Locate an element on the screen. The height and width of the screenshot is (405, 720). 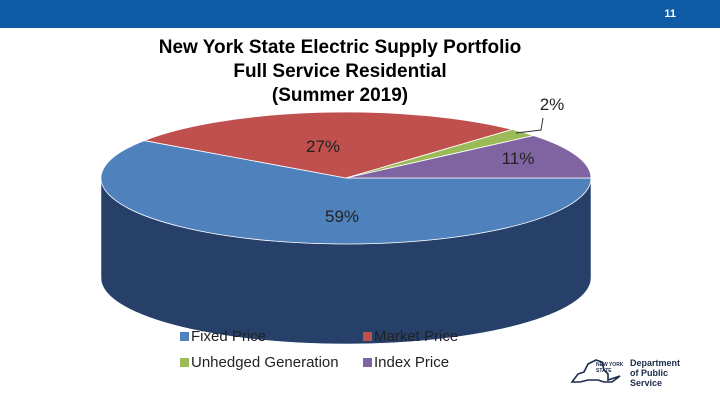
legend-item-market-price: Market Price is located at coordinates (410, 336).